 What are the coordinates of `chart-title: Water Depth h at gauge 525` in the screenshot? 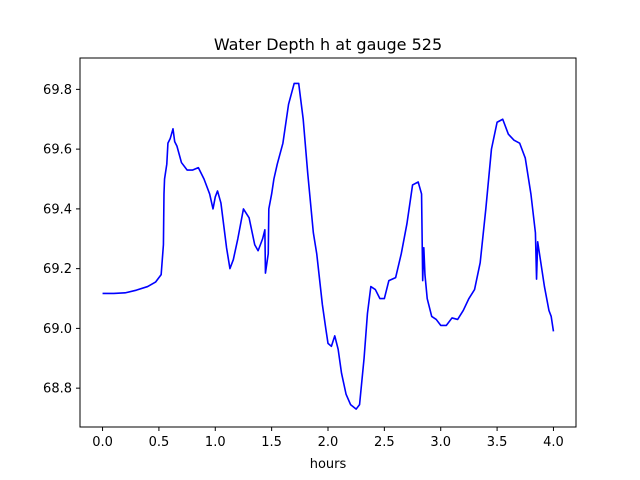 It's located at (328, 44).